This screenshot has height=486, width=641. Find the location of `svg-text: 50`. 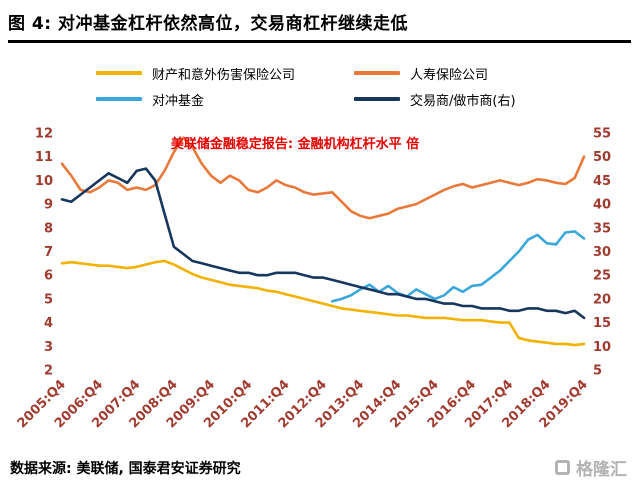

svg-text: 50 is located at coordinates (602, 157).